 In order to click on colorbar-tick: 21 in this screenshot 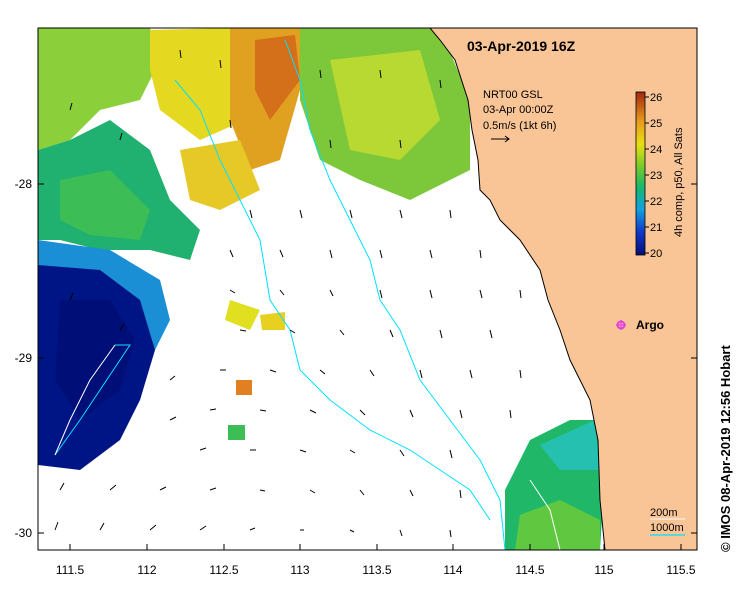, I will do `click(656, 228)`.